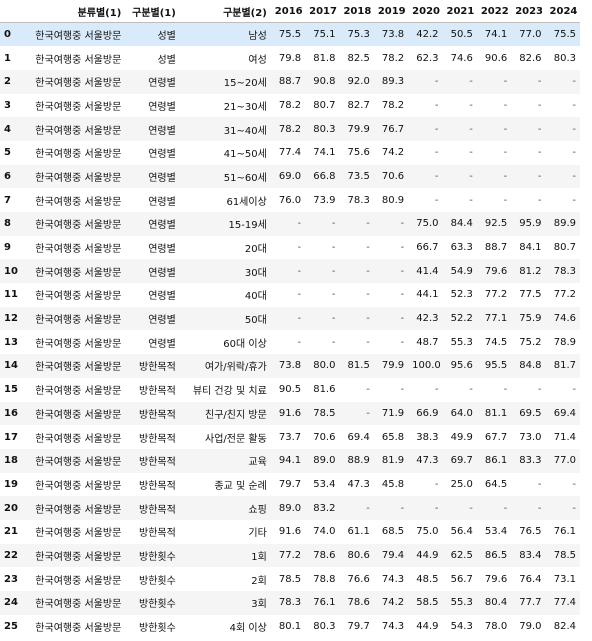  Describe the element at coordinates (496, 342) in the screenshot. I see `table-cell: 74.5` at that location.